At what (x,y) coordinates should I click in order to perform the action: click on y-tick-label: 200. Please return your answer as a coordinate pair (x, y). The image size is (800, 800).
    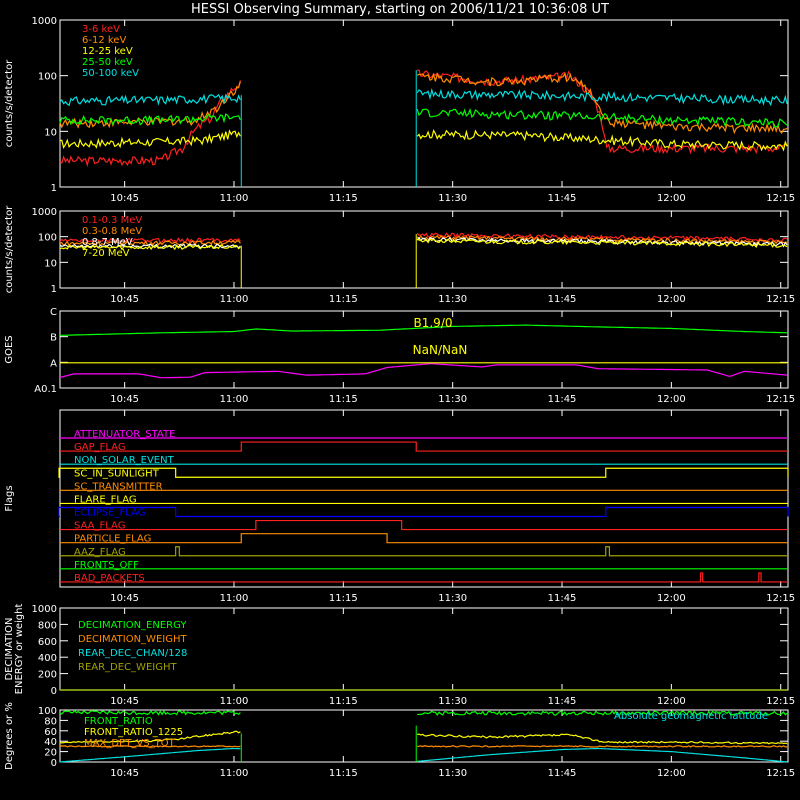
    Looking at the image, I should click on (47, 675).